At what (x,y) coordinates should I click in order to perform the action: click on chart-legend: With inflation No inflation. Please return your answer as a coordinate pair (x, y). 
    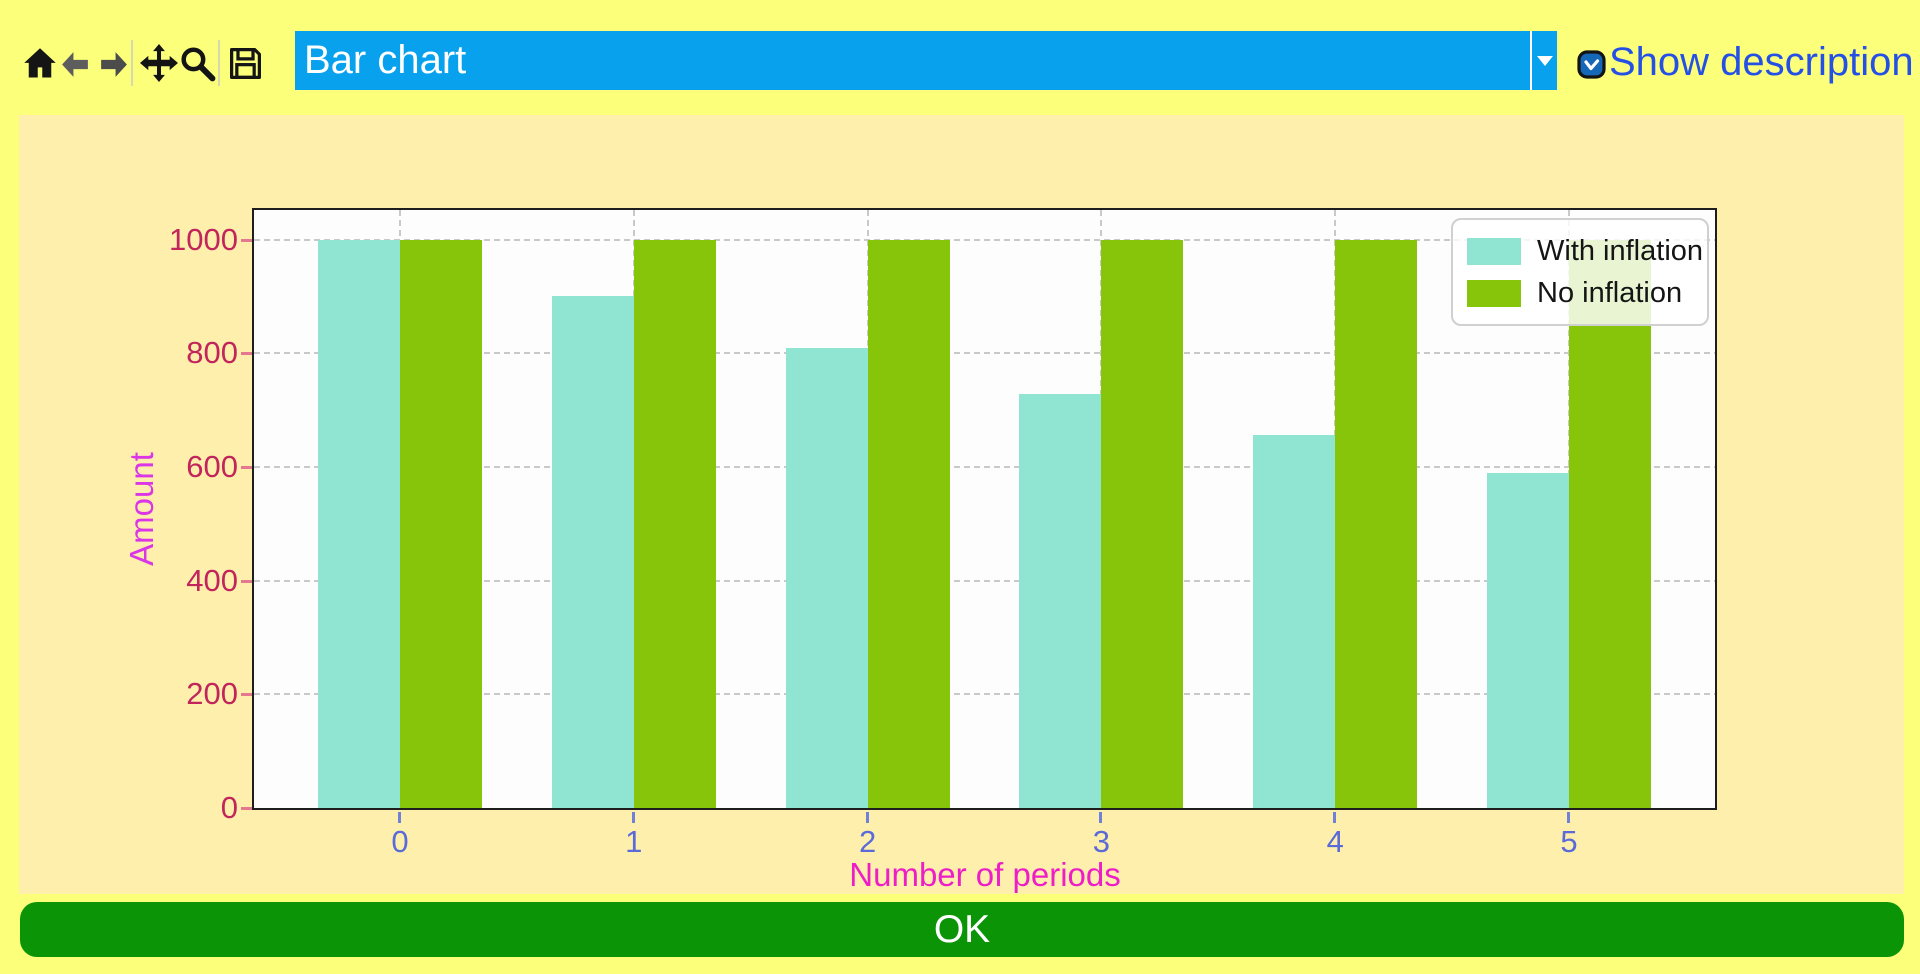
    Looking at the image, I should click on (1580, 272).